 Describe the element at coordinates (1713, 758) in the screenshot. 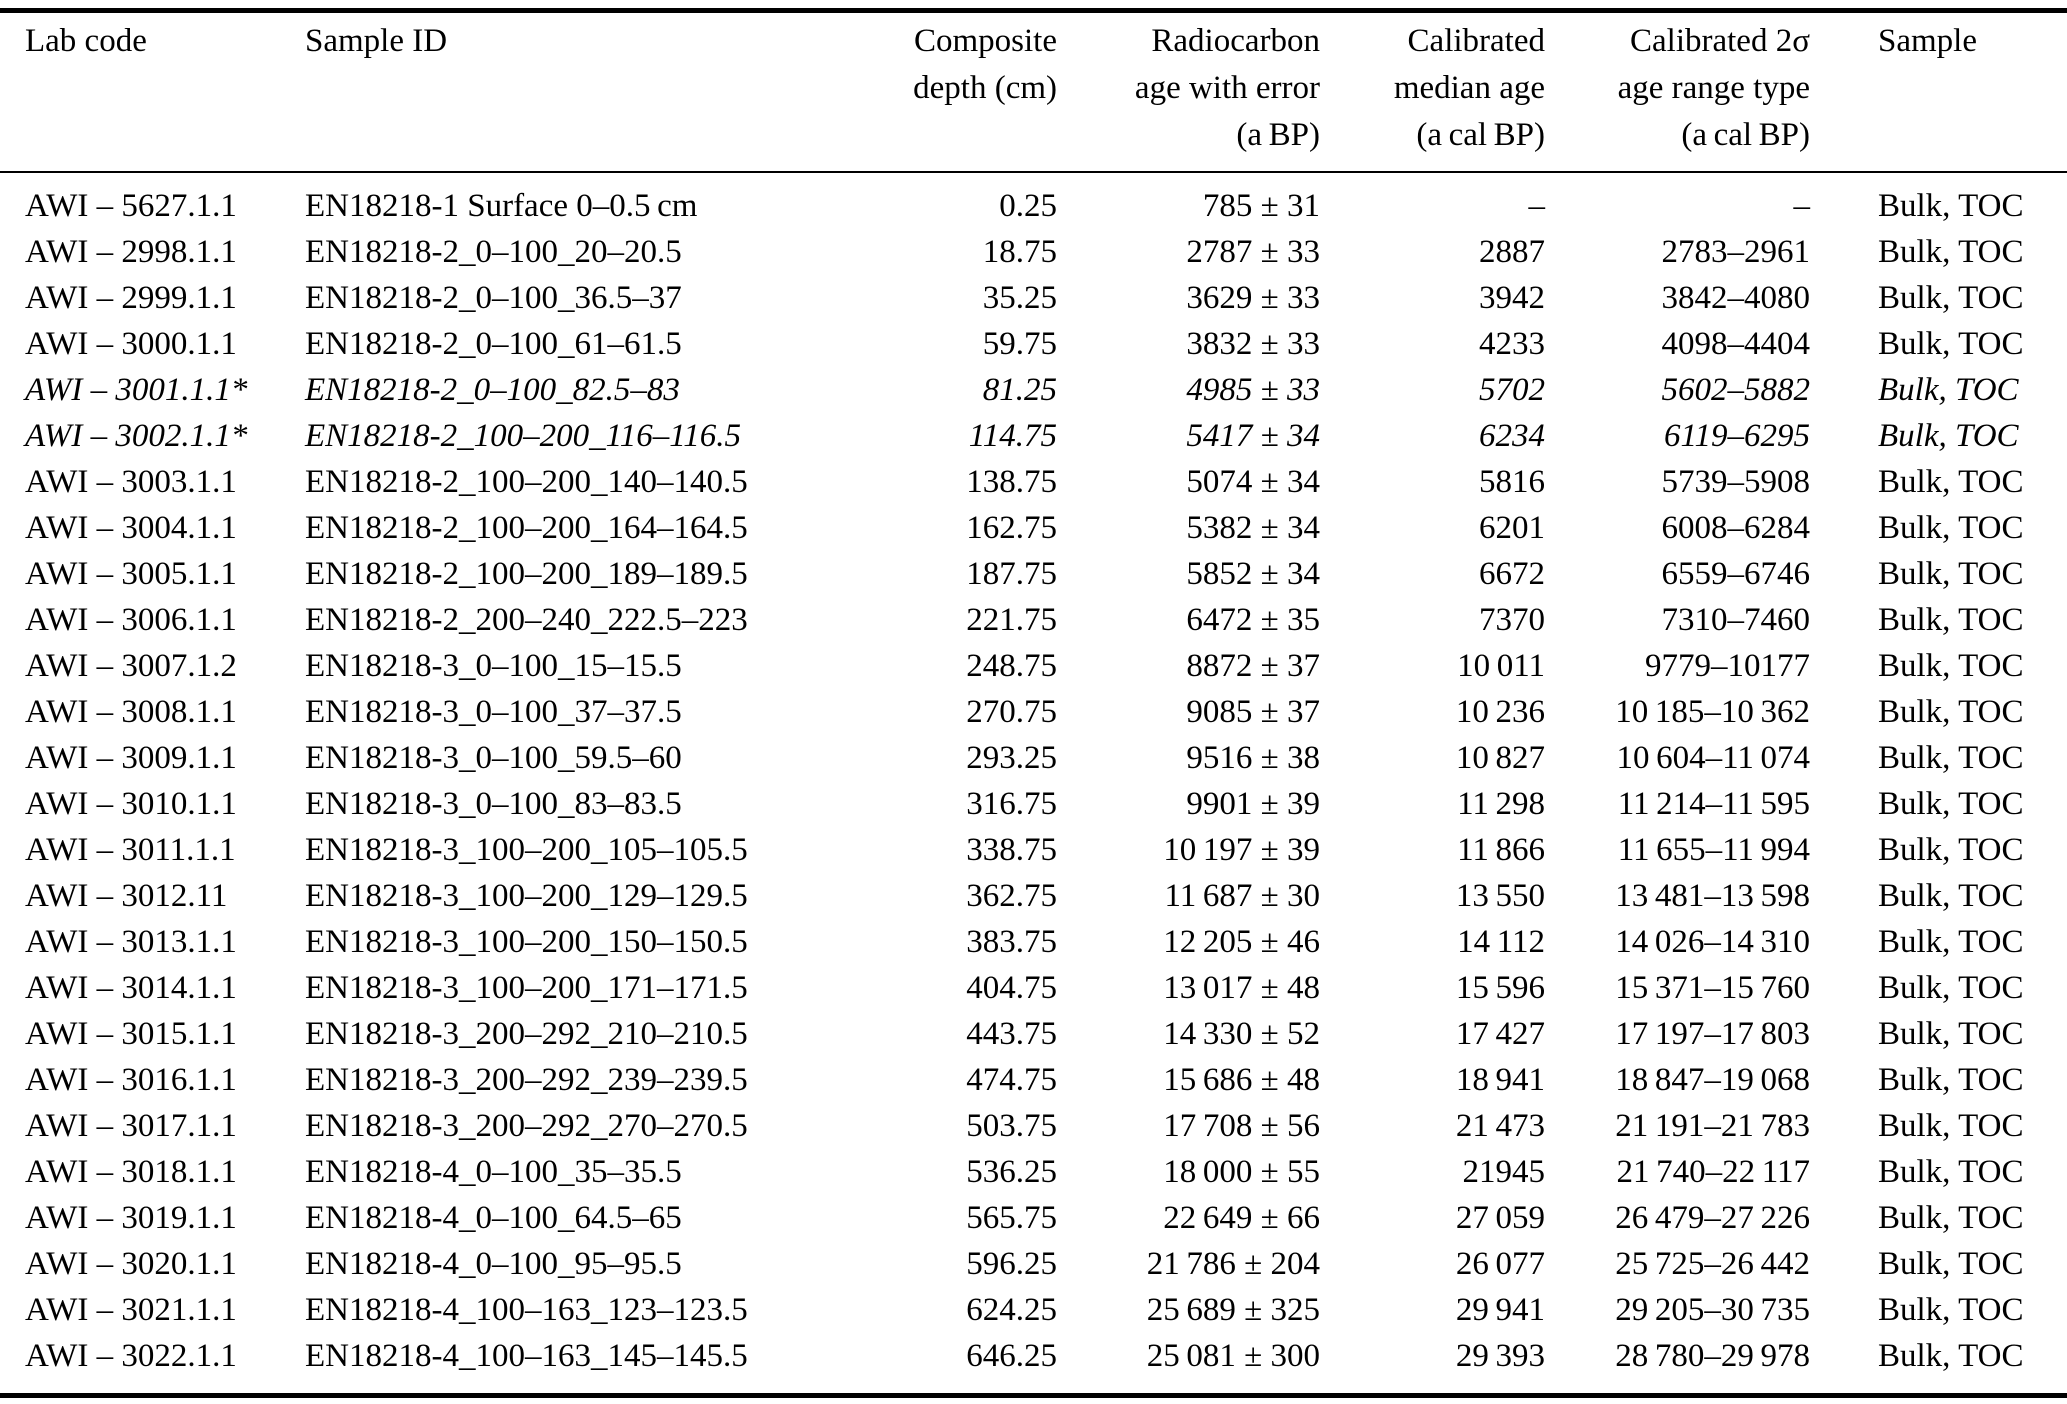

I see `cell-age_range: 10 604–11 074` at that location.